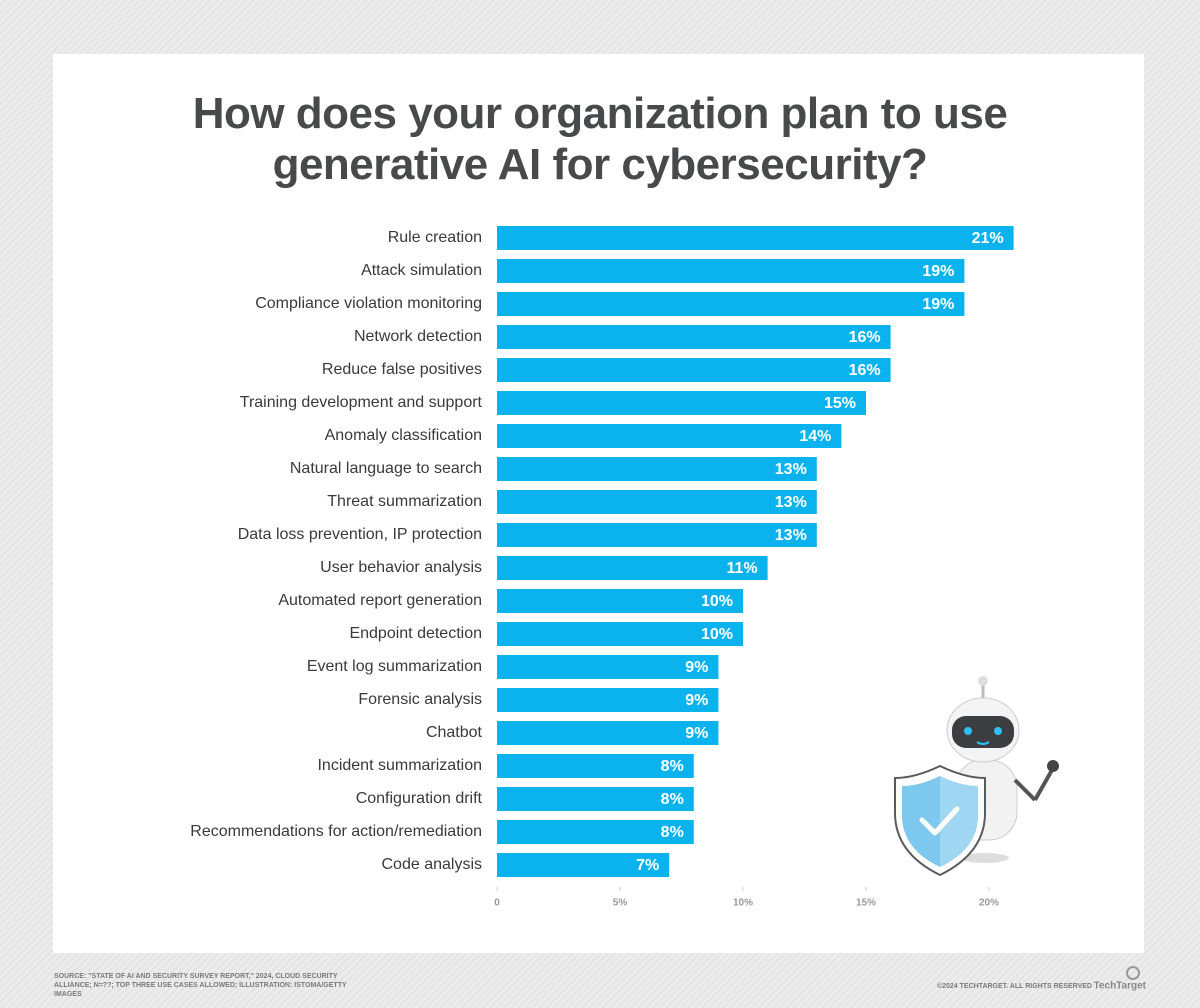  Describe the element at coordinates (401, 567) in the screenshot. I see `category-label: User behavior analysis` at that location.